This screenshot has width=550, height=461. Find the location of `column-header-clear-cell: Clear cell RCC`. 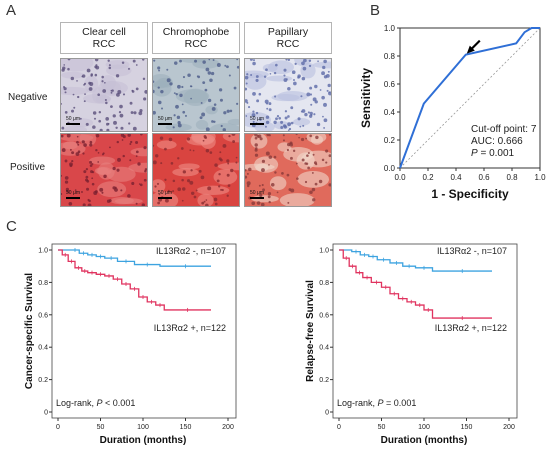

column-header-clear-cell: Clear cell RCC is located at coordinates (104, 38).